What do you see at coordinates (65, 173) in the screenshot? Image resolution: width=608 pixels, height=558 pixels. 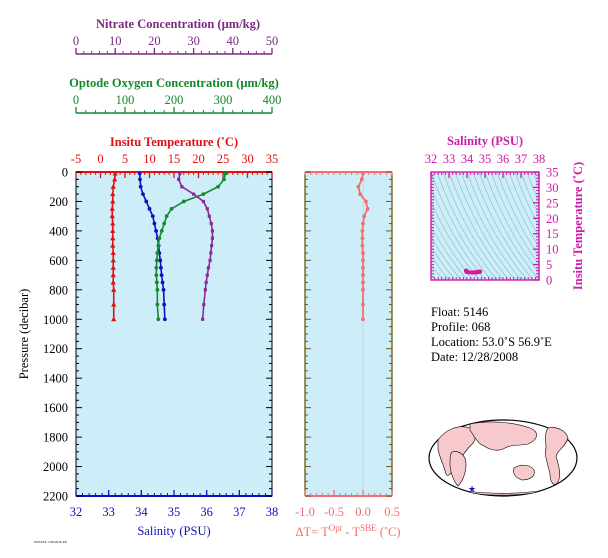 I see `pressure-tick-label: 0` at bounding box center [65, 173].